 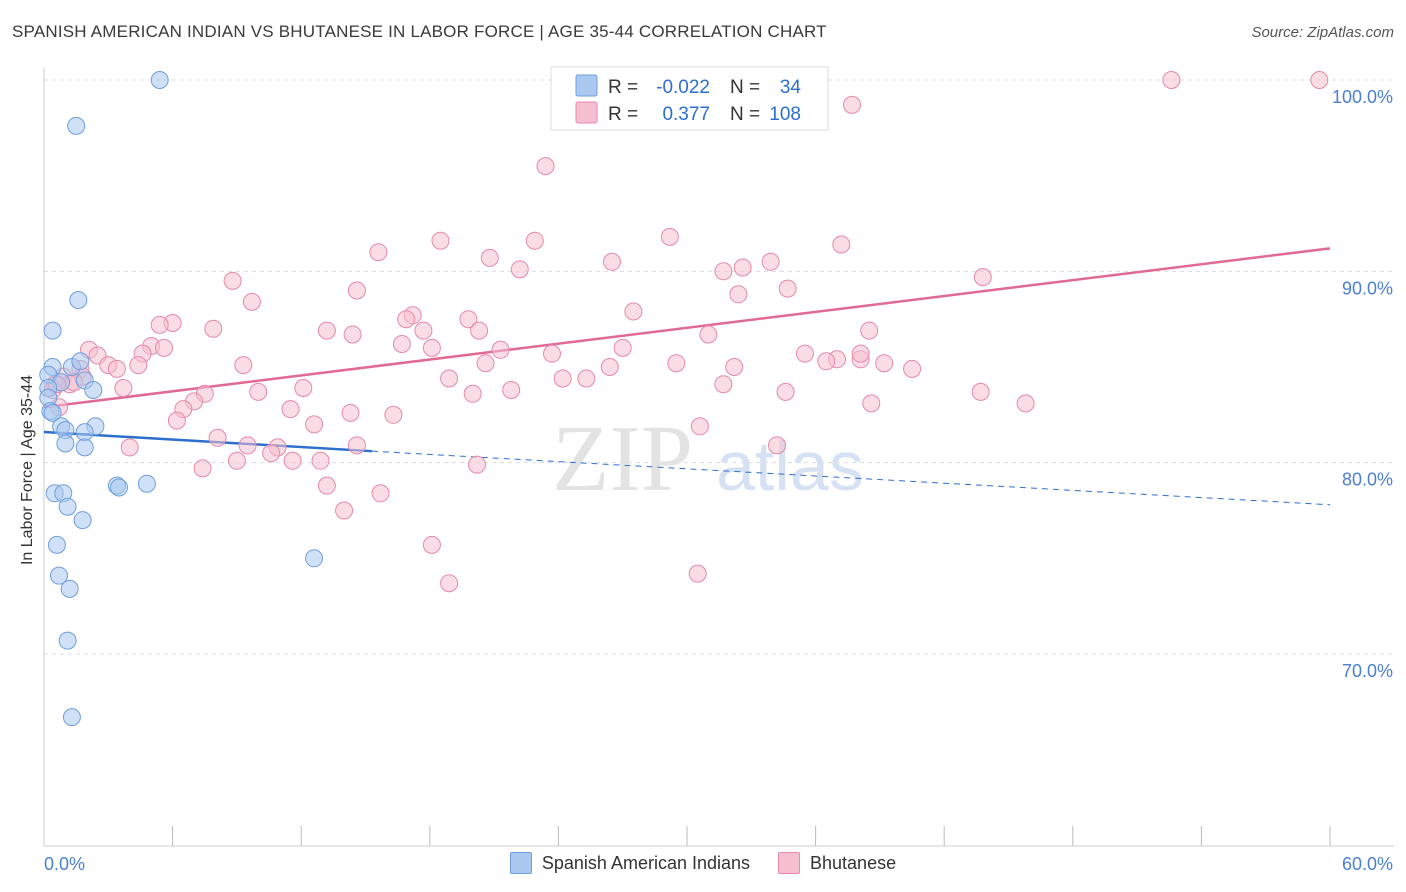 What do you see at coordinates (520, 863) in the screenshot?
I see `legend-swatch-blue` at bounding box center [520, 863].